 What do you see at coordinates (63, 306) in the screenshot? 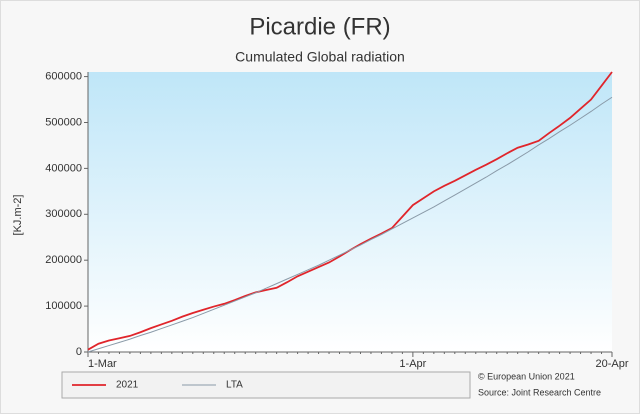
I see `y-tick-label: 100000` at bounding box center [63, 306].